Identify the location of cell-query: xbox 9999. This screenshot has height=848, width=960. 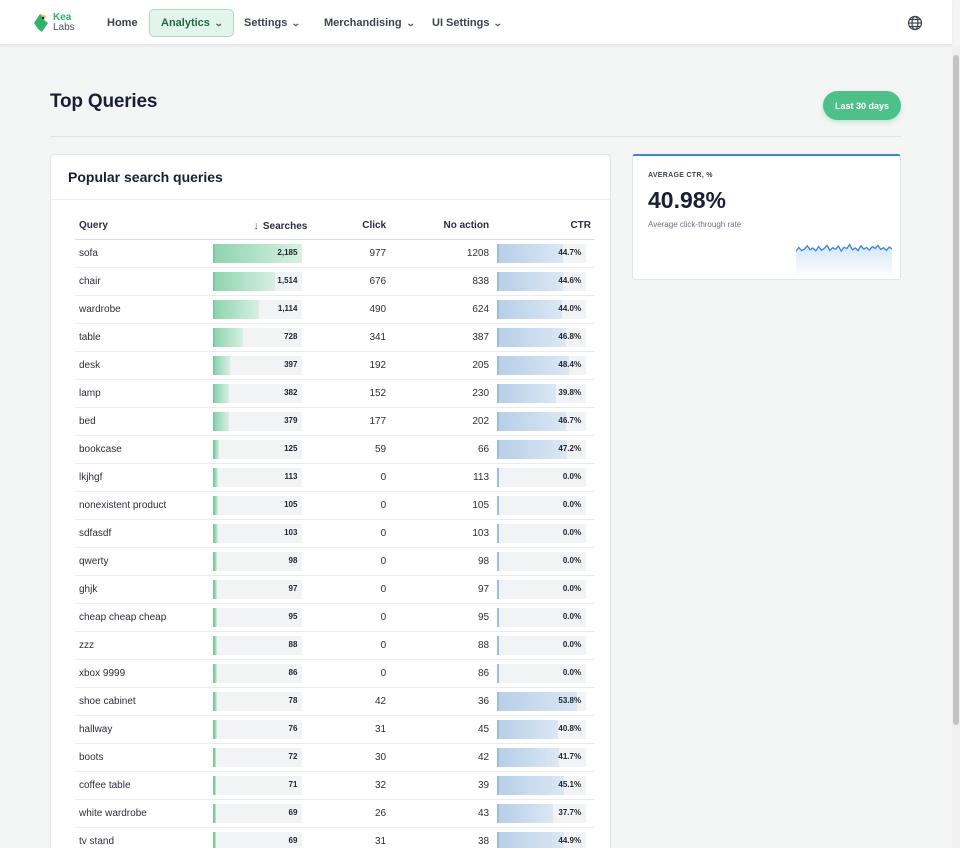
(142, 673).